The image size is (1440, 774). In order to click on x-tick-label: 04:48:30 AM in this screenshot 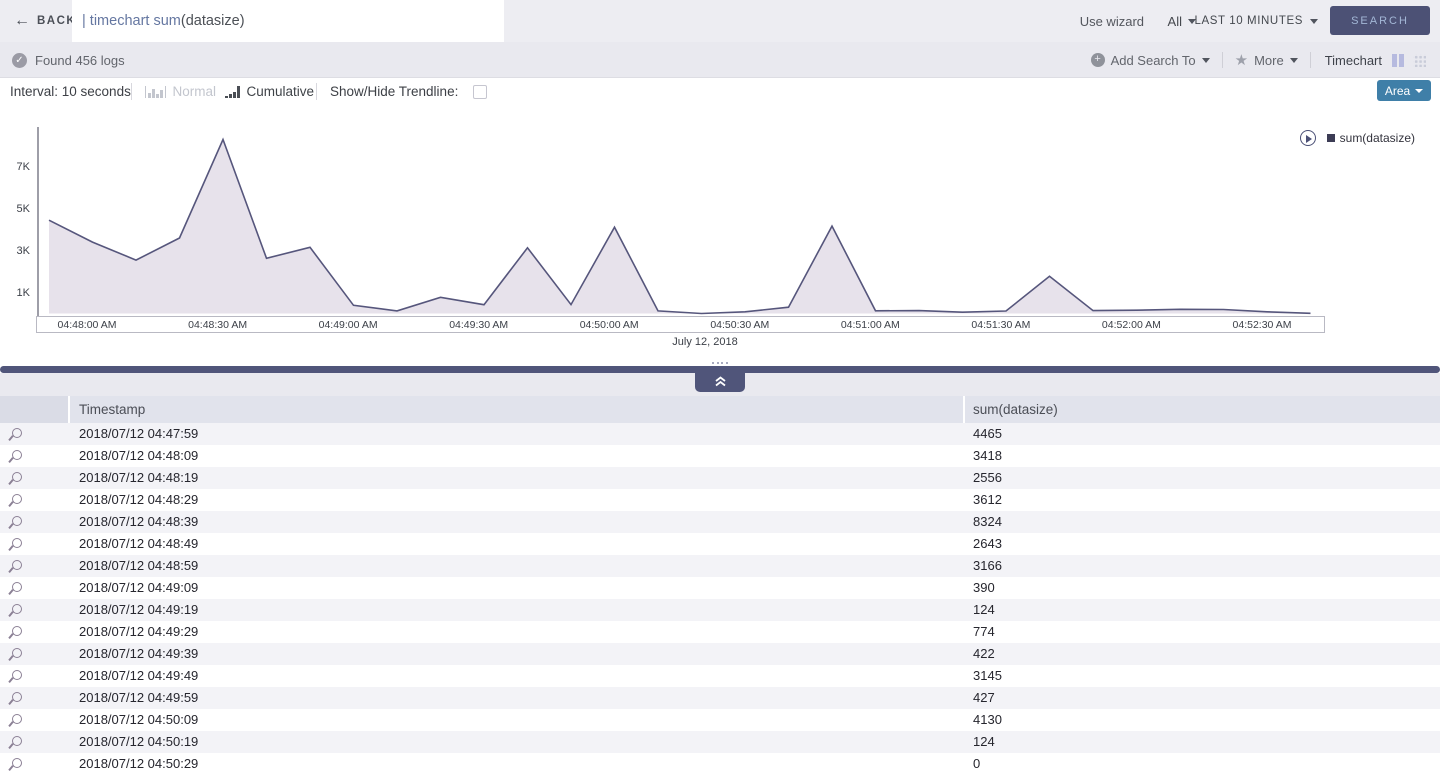, I will do `click(218, 325)`.